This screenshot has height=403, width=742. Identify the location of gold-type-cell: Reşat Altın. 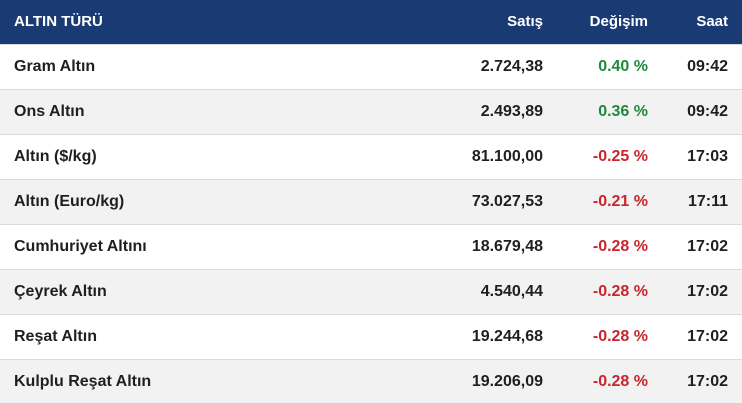
(55, 336).